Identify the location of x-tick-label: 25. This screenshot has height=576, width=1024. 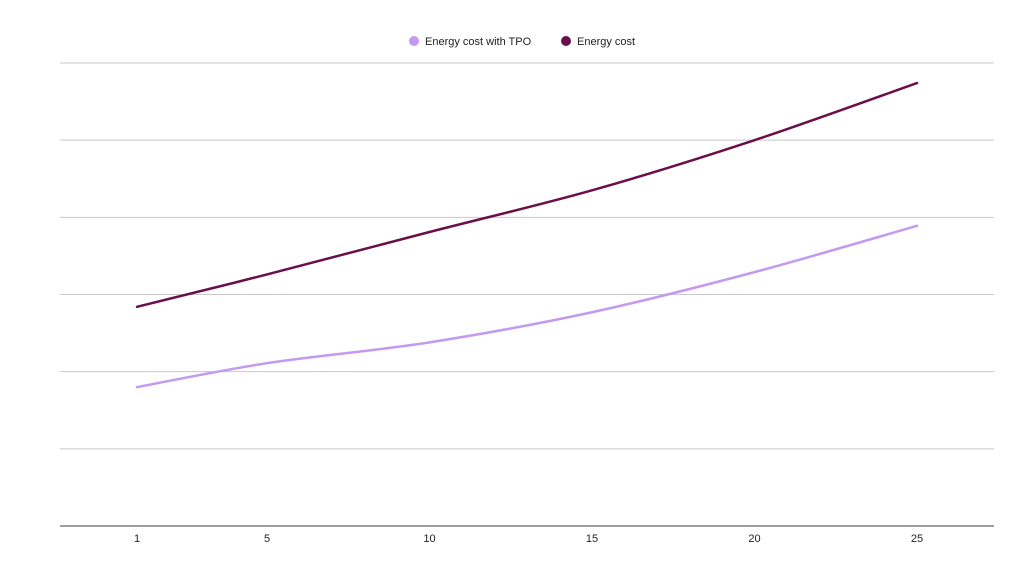
(917, 539).